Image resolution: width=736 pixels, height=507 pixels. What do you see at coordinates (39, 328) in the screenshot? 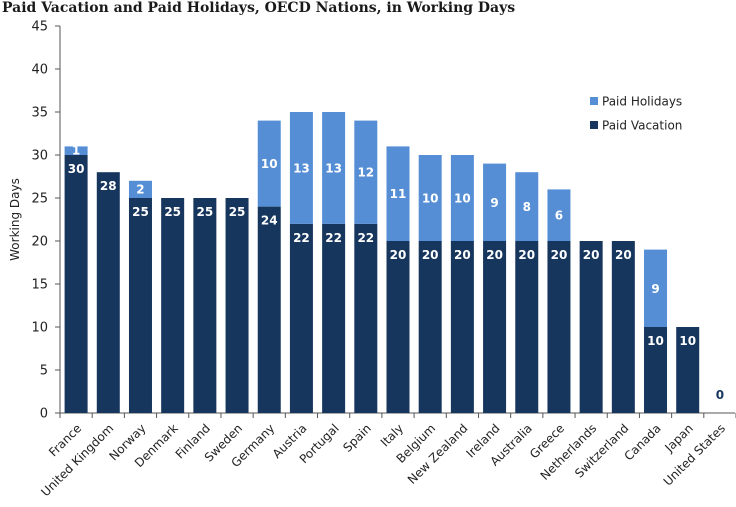
I see `y-tick-label: 10` at bounding box center [39, 328].